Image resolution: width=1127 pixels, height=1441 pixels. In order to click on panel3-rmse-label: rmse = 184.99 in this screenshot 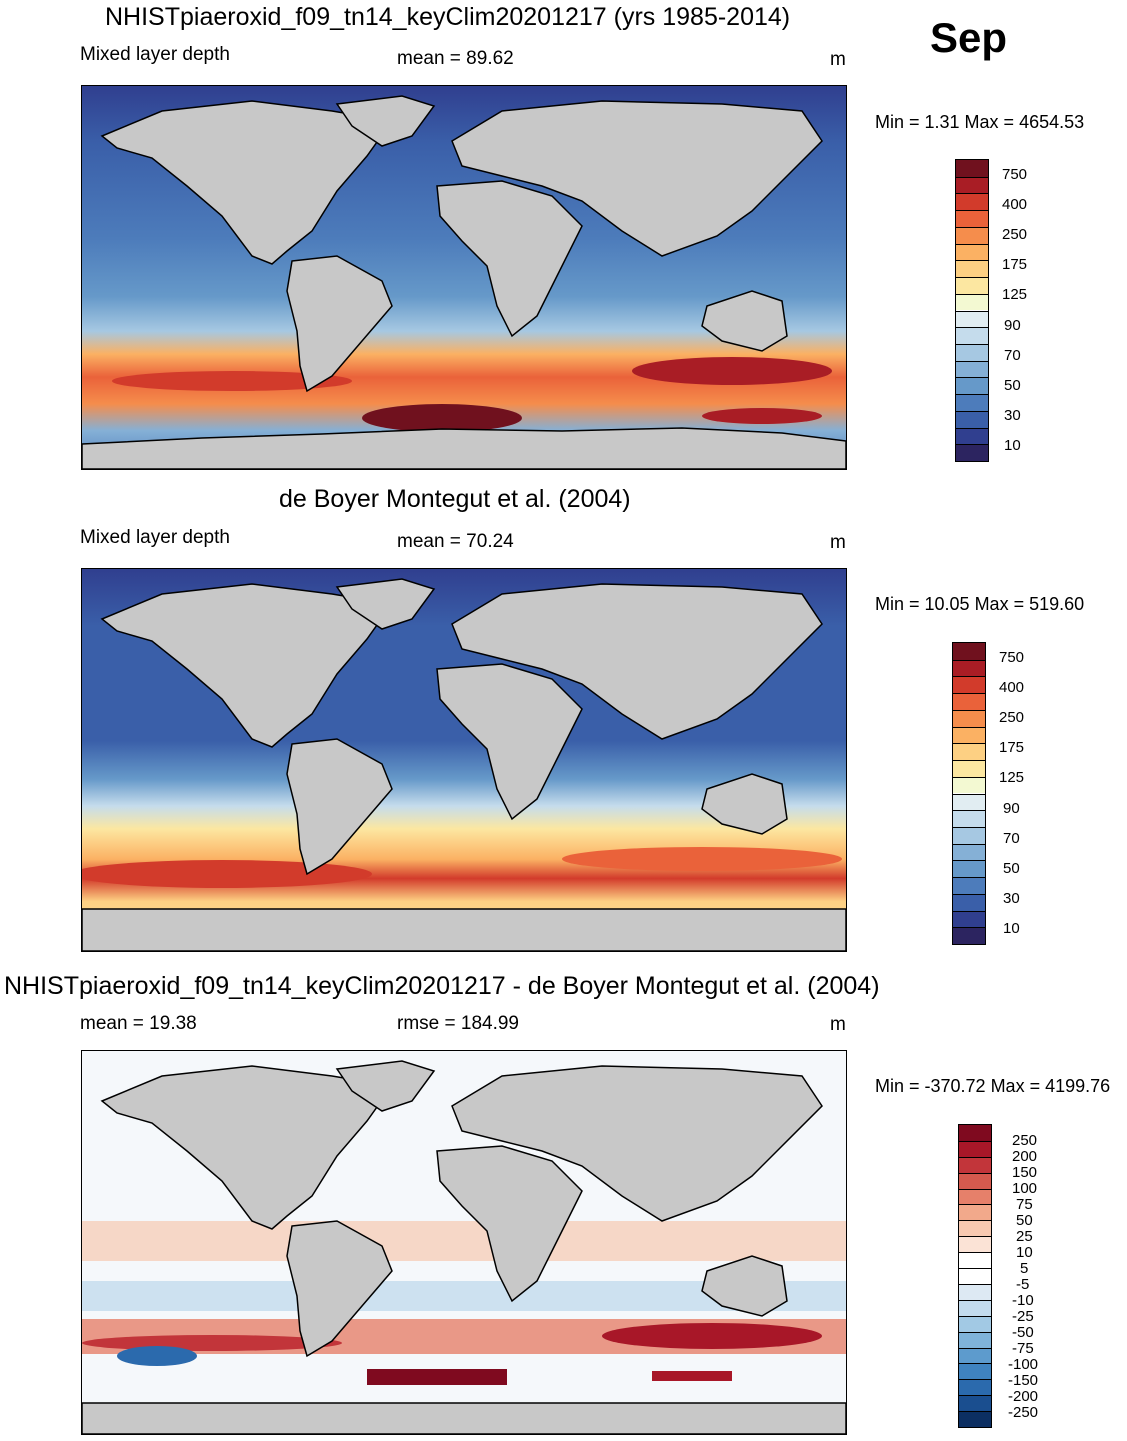, I will do `click(458, 1023)`.